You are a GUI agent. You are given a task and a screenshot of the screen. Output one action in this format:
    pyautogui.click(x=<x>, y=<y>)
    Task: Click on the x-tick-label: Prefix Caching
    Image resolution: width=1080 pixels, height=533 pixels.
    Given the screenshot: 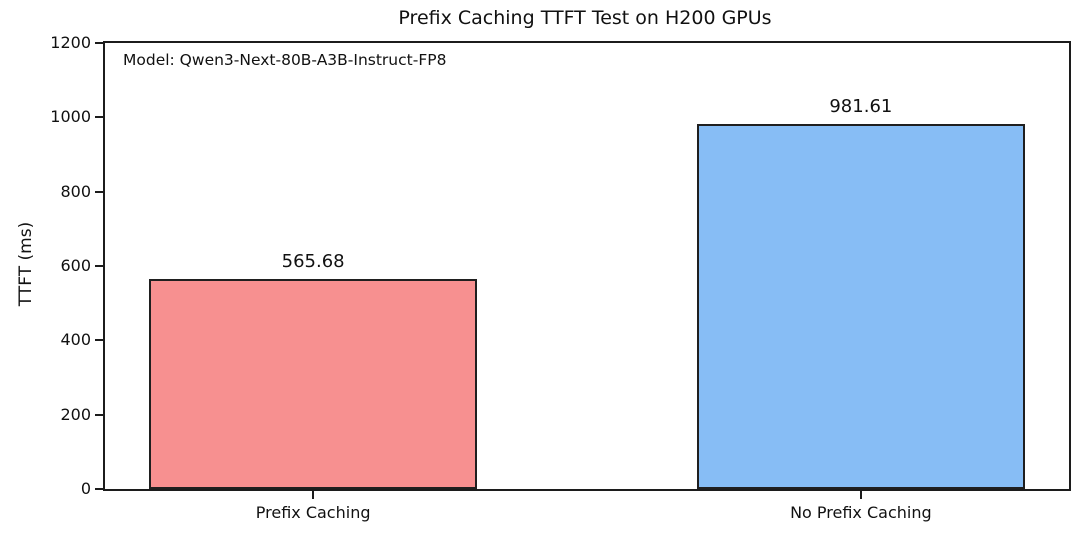 What is the action you would take?
    pyautogui.click(x=313, y=512)
    